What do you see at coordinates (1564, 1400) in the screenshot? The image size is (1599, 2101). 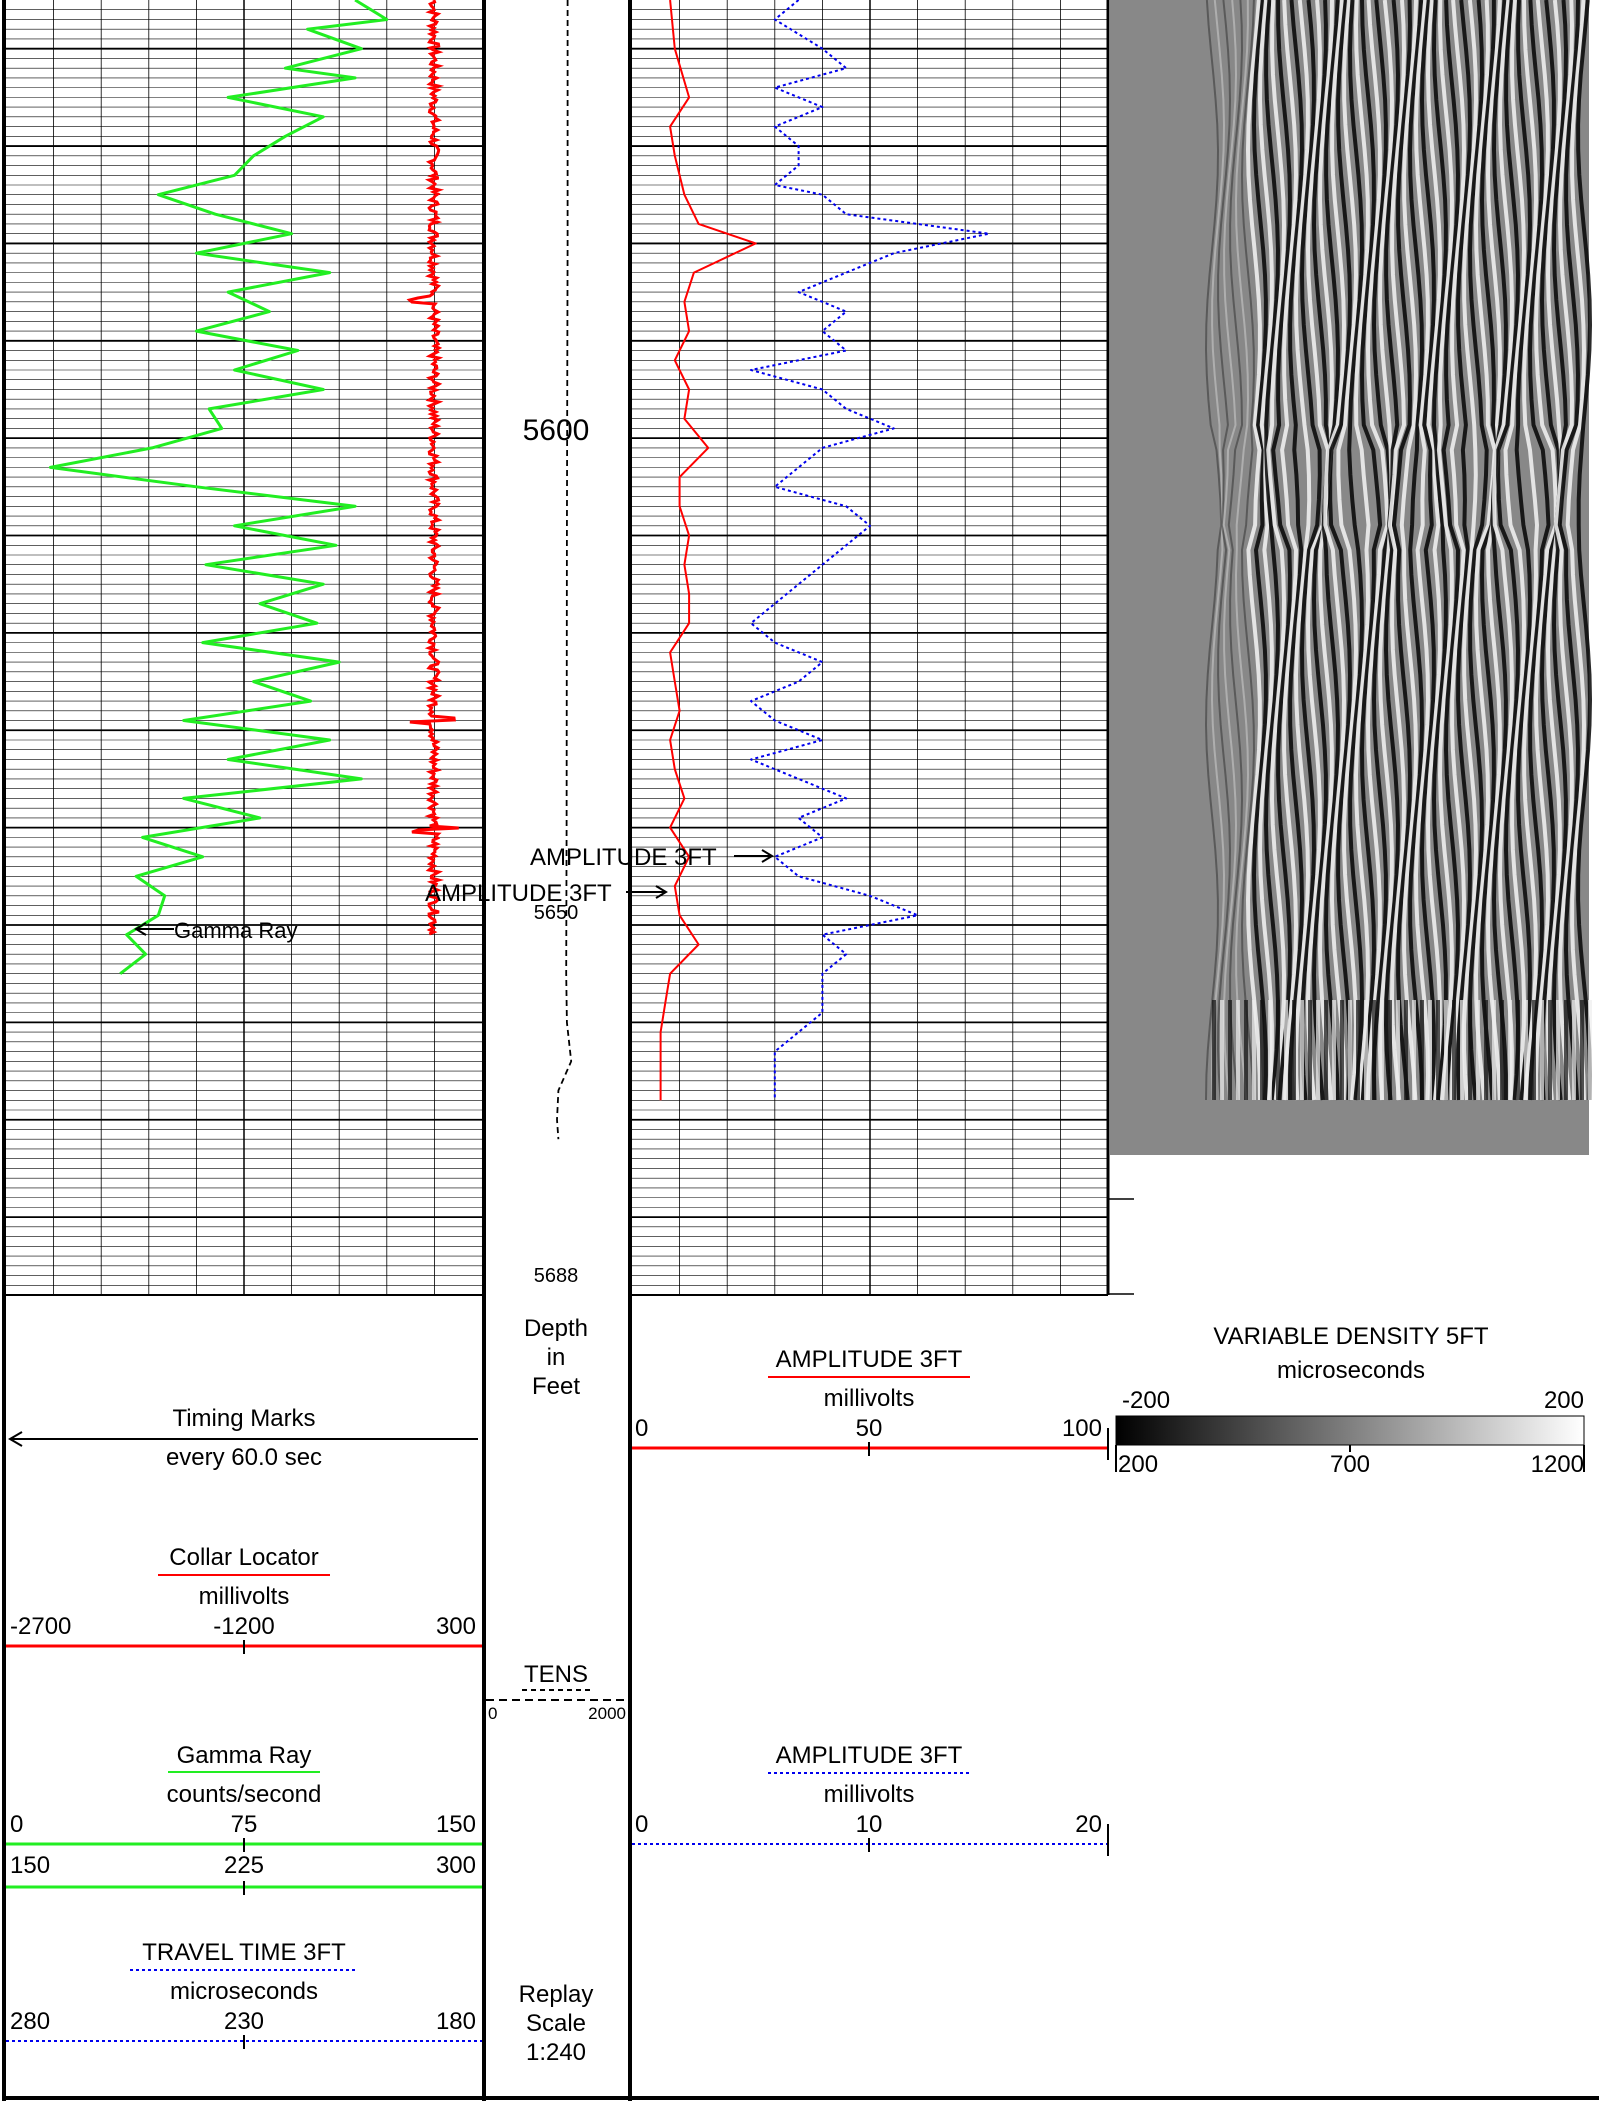 I see `svg-text: 200` at bounding box center [1564, 1400].